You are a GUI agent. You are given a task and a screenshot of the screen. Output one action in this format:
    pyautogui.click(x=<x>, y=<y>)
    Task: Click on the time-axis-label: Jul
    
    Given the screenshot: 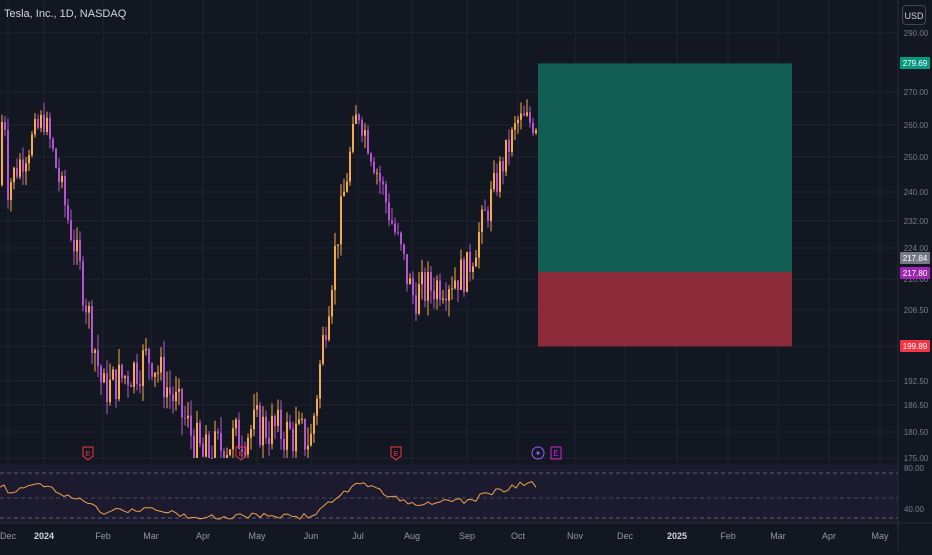 What is the action you would take?
    pyautogui.click(x=358, y=536)
    